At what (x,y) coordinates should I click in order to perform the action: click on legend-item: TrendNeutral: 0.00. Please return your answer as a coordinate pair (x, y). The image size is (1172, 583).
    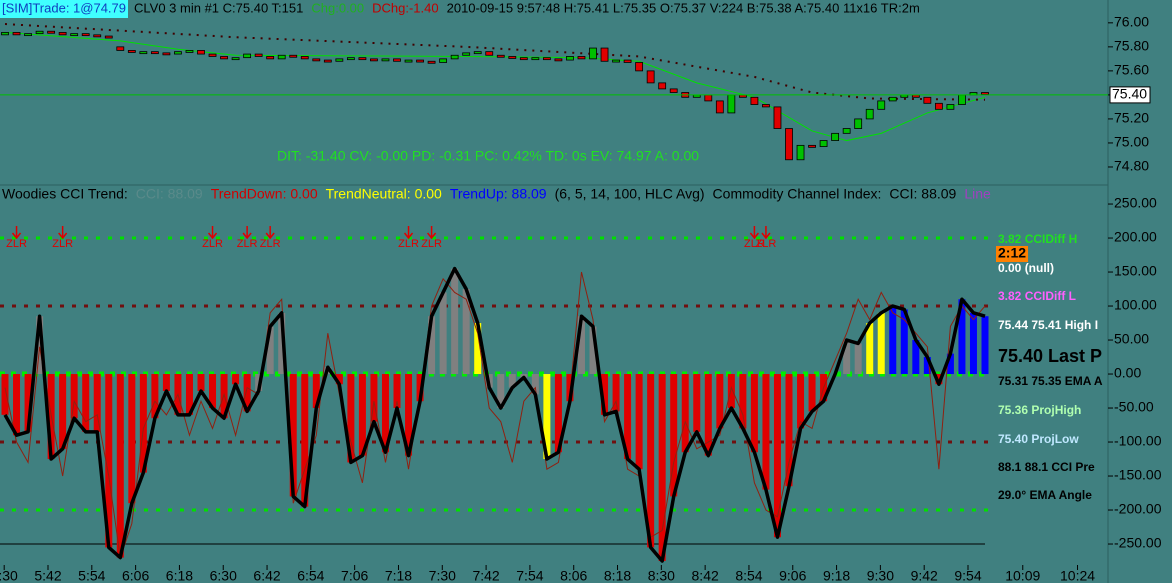
    Looking at the image, I should click on (384, 194).